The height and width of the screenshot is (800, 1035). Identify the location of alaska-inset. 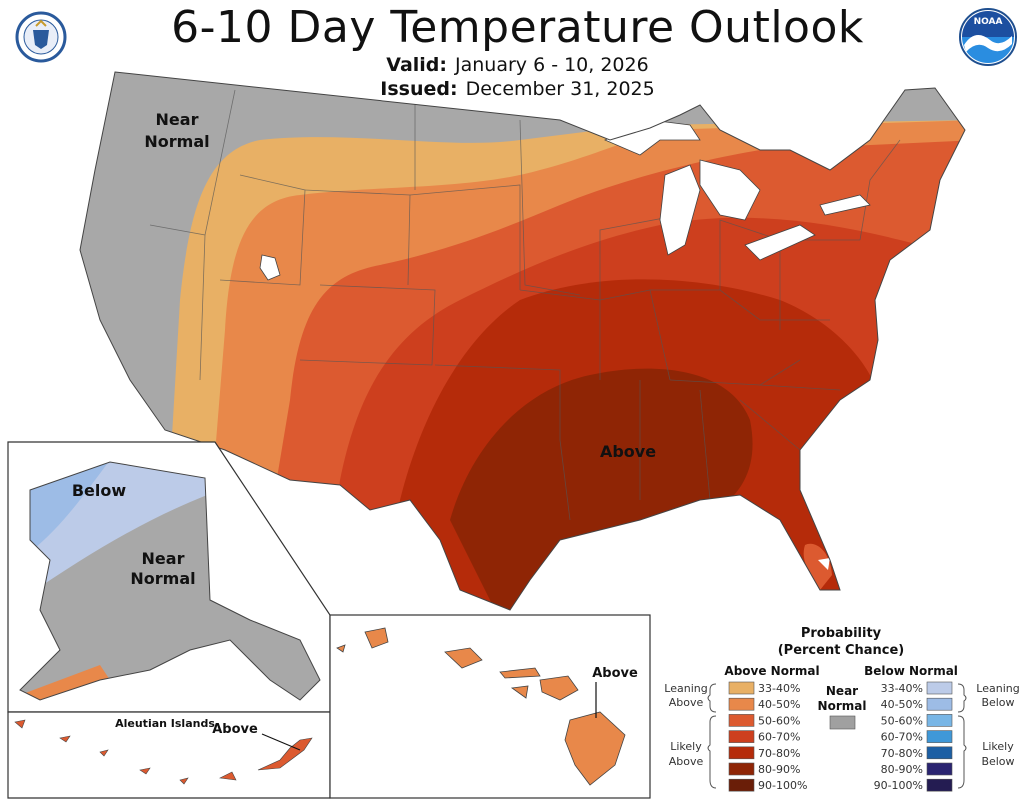
(169, 620).